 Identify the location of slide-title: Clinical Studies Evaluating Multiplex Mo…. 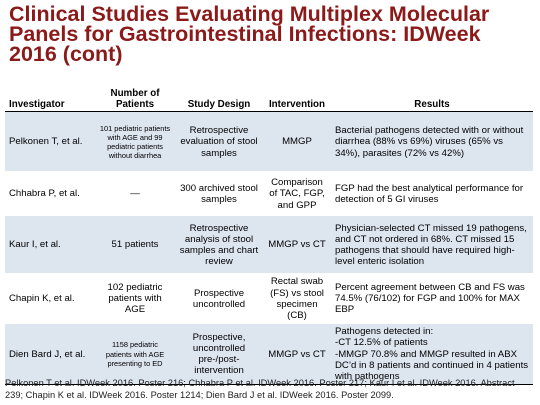
(249, 34).